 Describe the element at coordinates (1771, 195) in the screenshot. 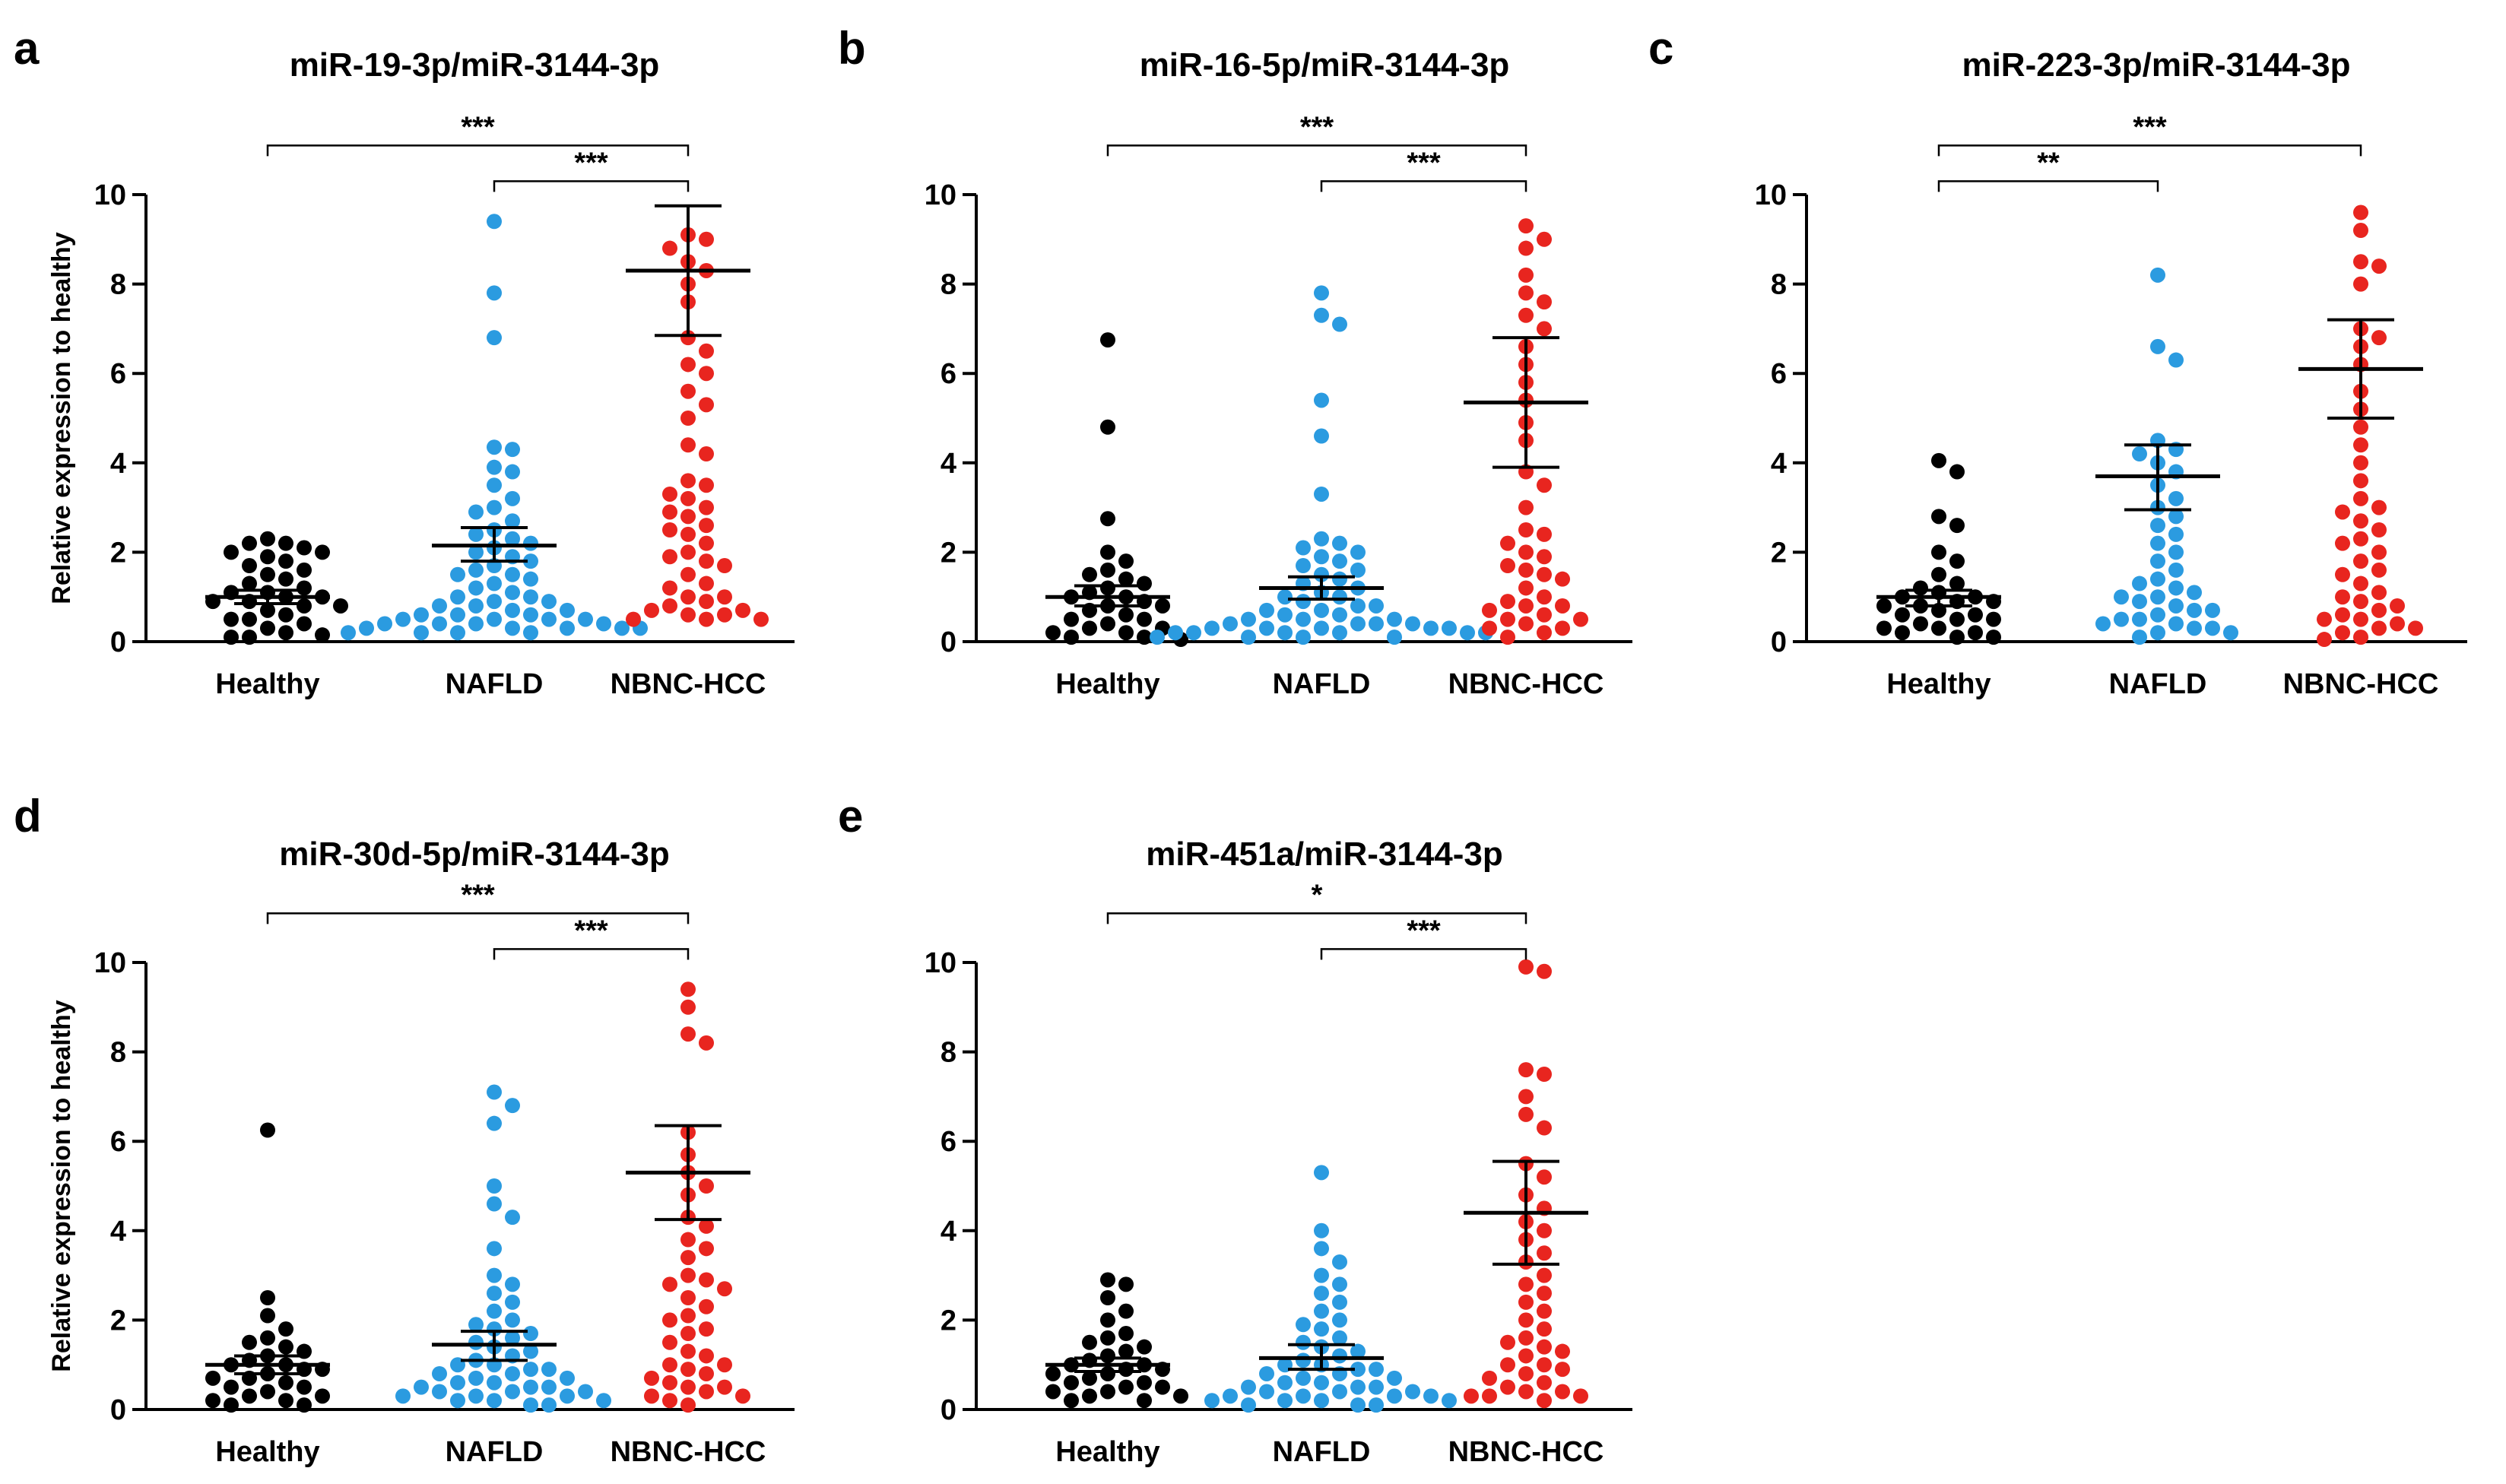

I see `y-tick-label: 10` at that location.